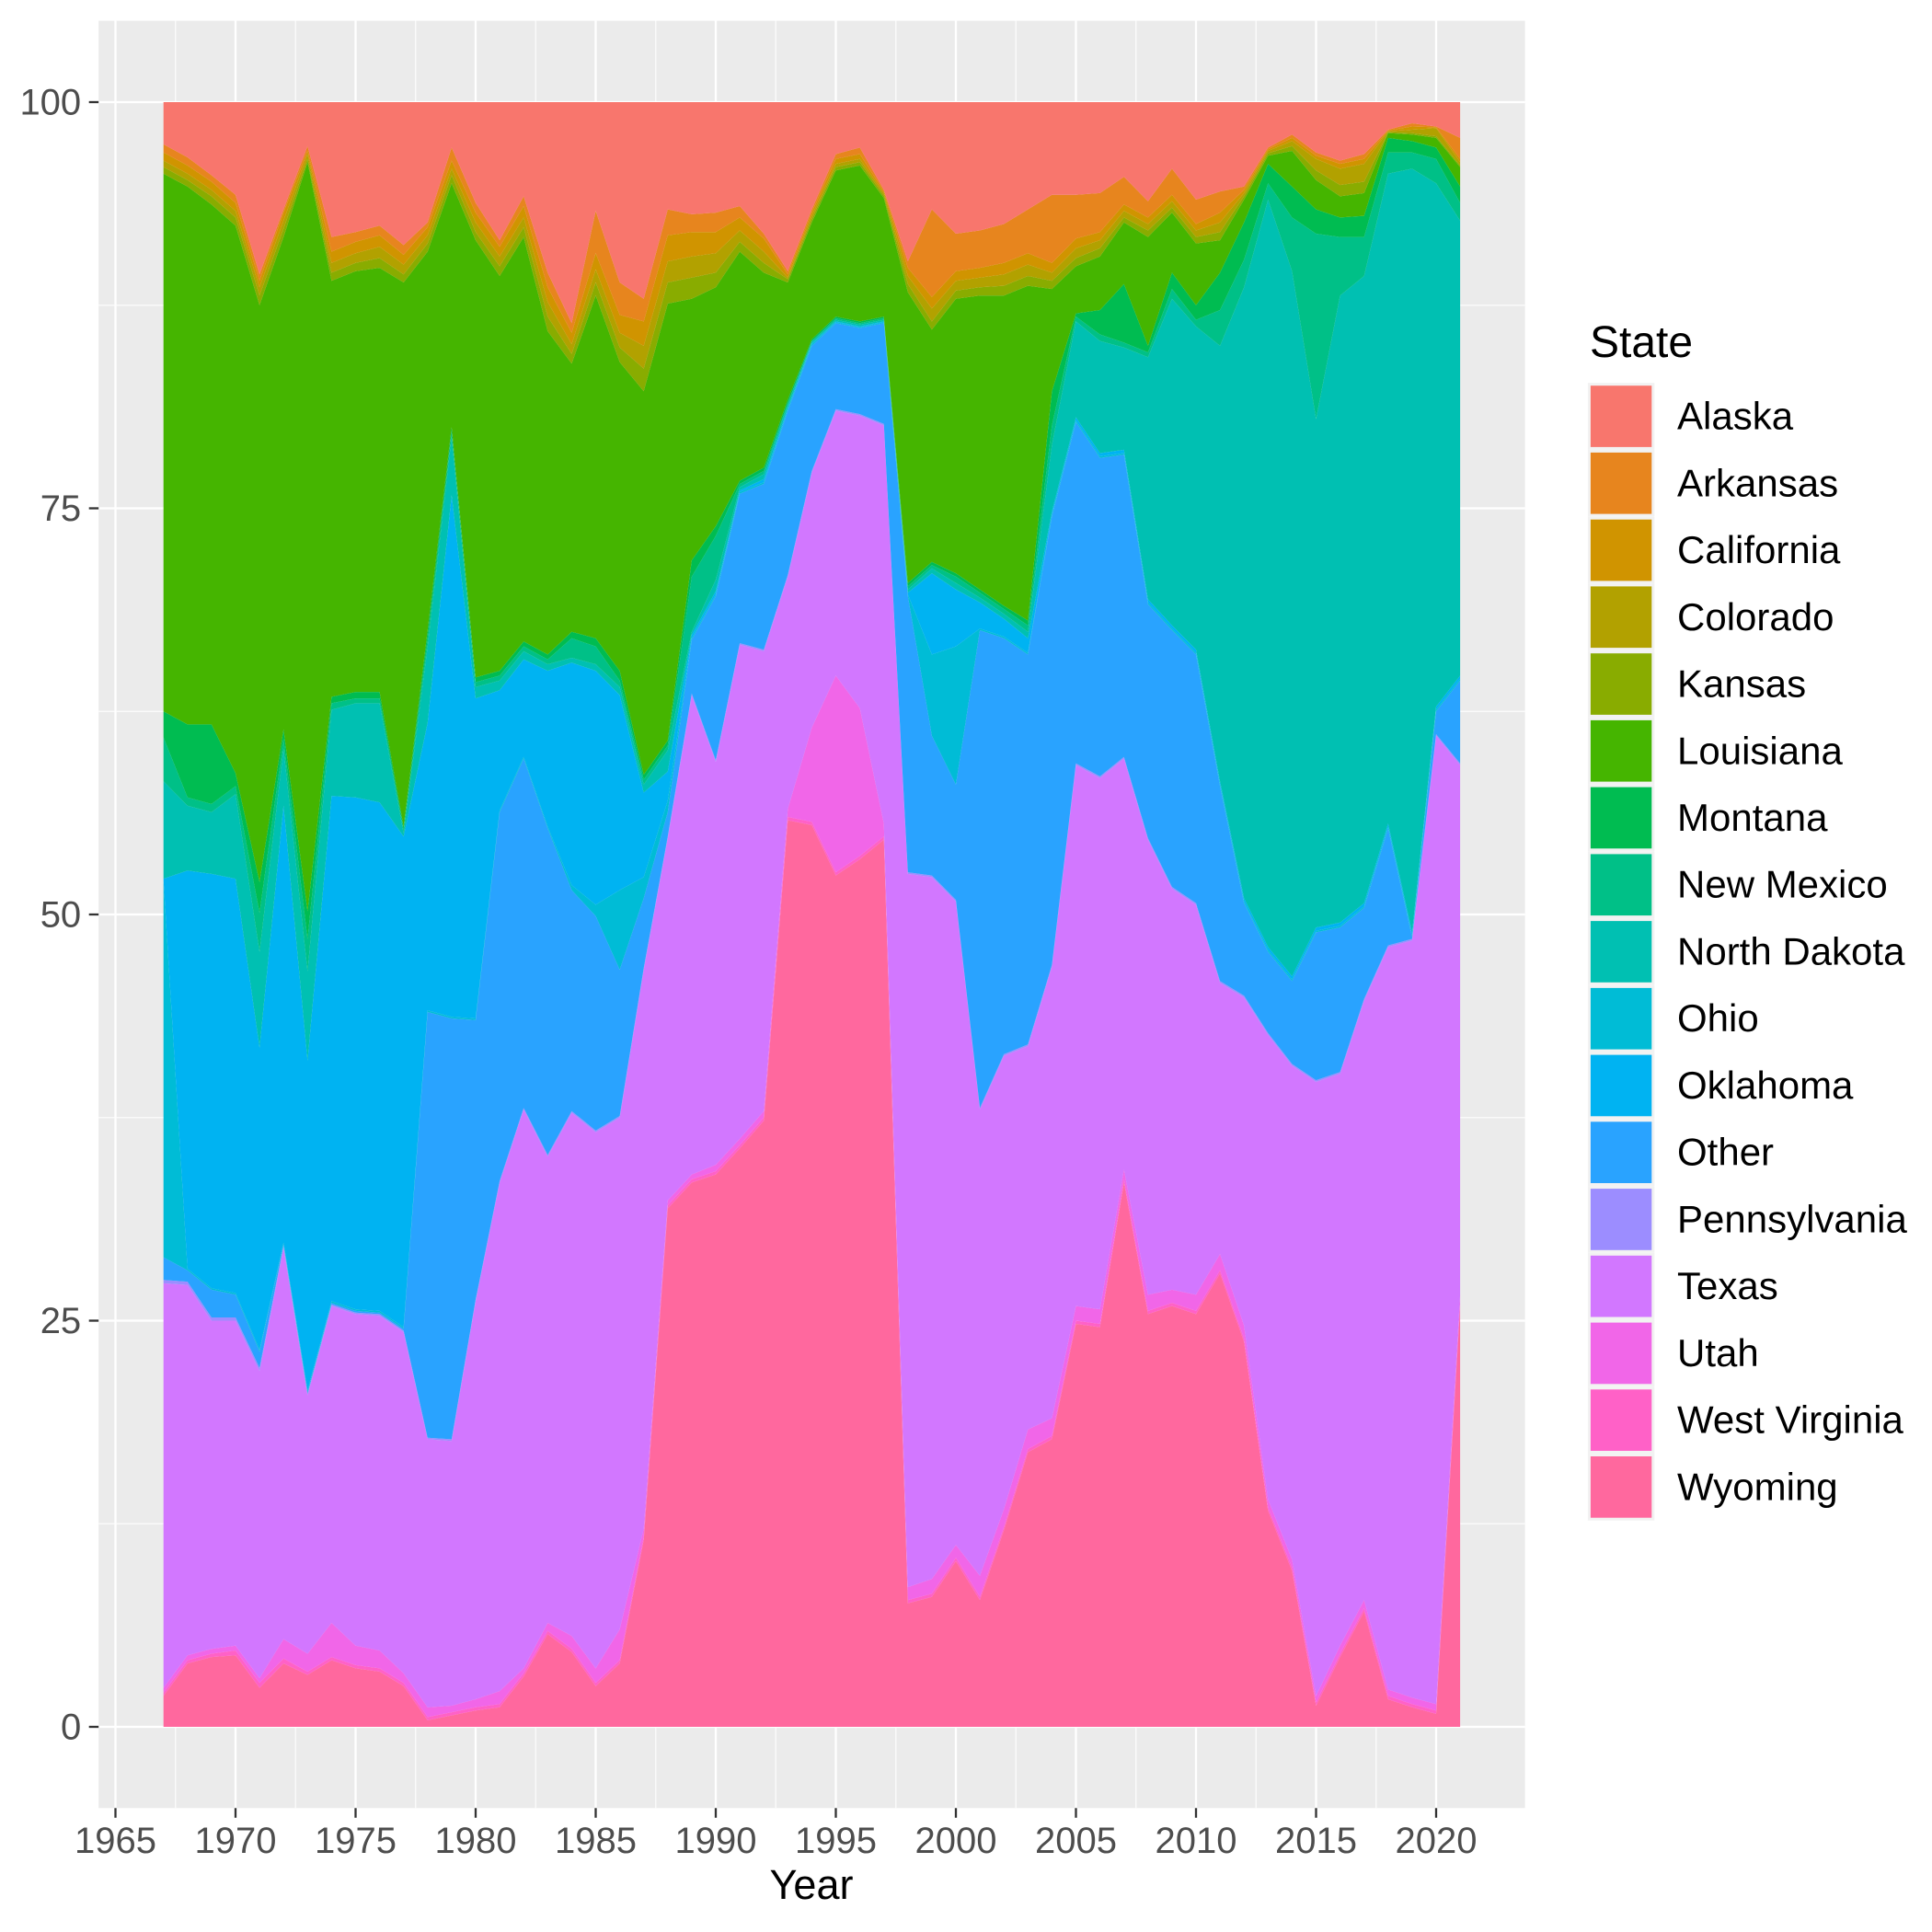 The height and width of the screenshot is (1932, 1932). I want to click on svg-text: West Virginia, so click(1790, 1420).